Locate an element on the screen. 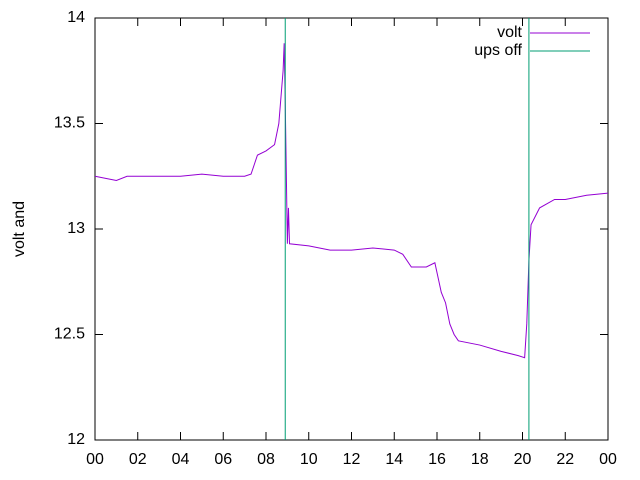 The image size is (640, 480). y-tick-label: 12.5 is located at coordinates (69, 334).